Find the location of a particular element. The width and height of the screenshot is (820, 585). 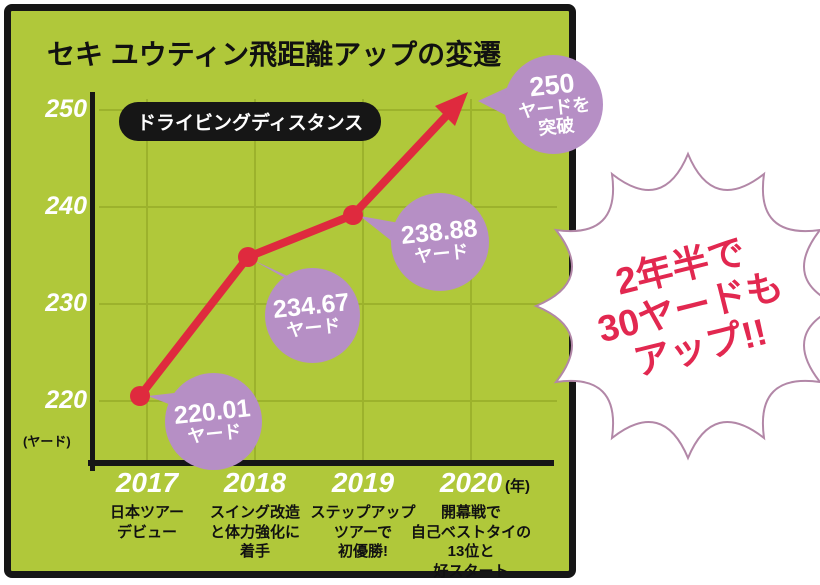

caption-line: ツアーで is located at coordinates (363, 532).